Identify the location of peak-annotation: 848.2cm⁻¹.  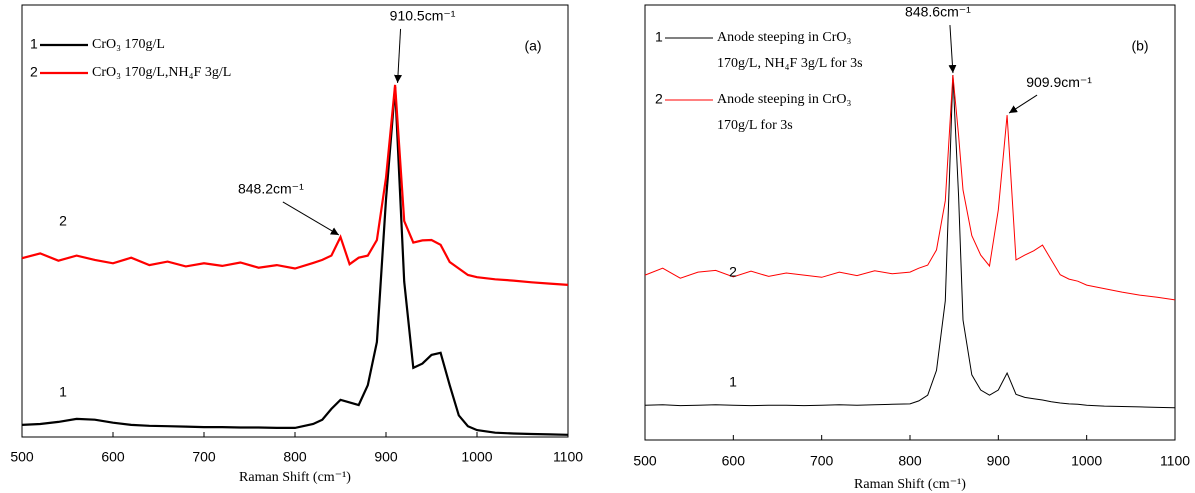
(271, 189).